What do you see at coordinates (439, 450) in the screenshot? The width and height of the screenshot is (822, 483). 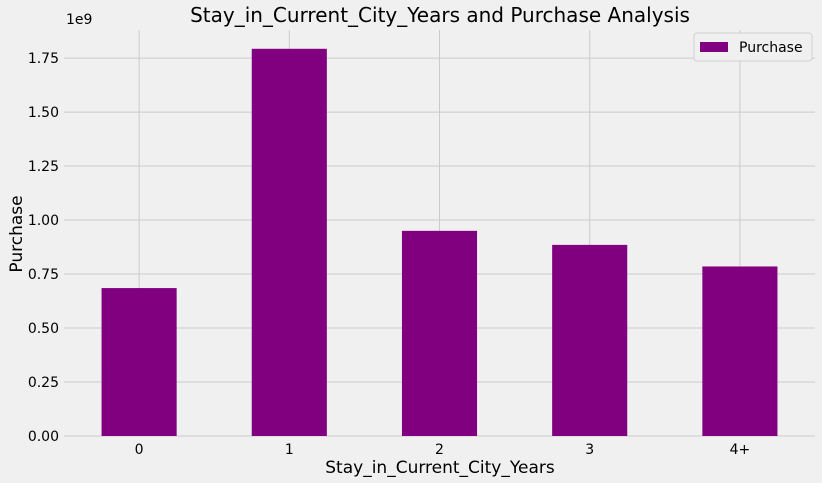 I see `x-tick-label: 2` at bounding box center [439, 450].